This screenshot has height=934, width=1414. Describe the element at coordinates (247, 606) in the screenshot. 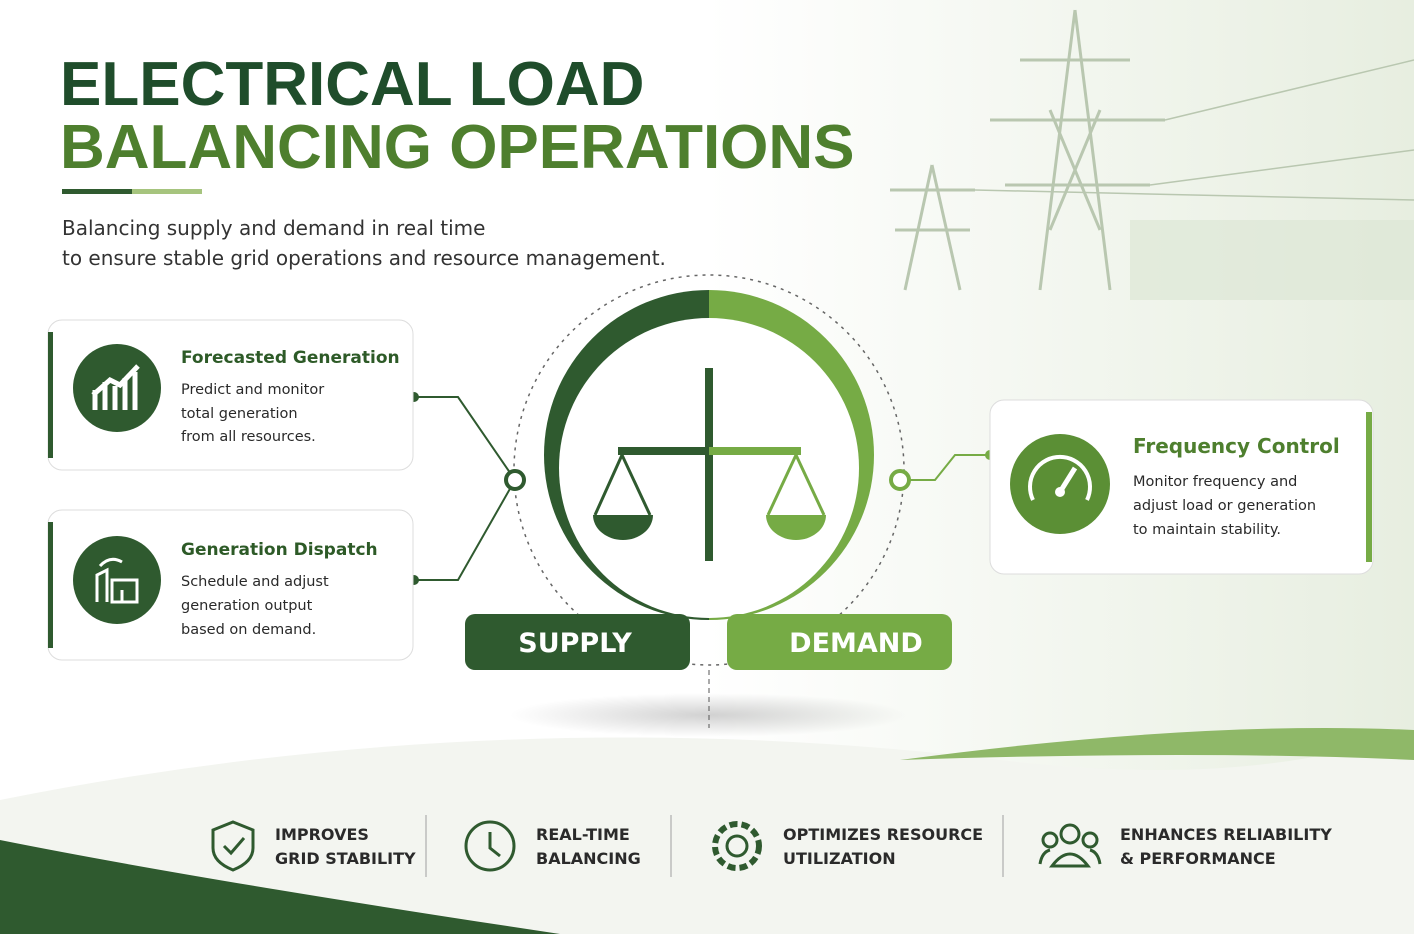

I see `card-line: generation output` at that location.